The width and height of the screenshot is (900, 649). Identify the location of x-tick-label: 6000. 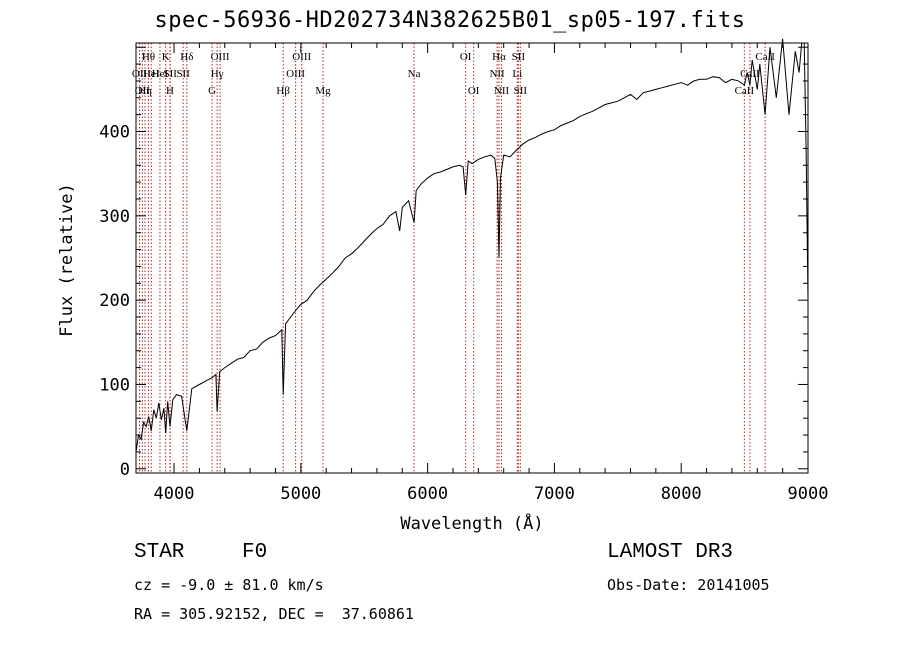
(427, 494).